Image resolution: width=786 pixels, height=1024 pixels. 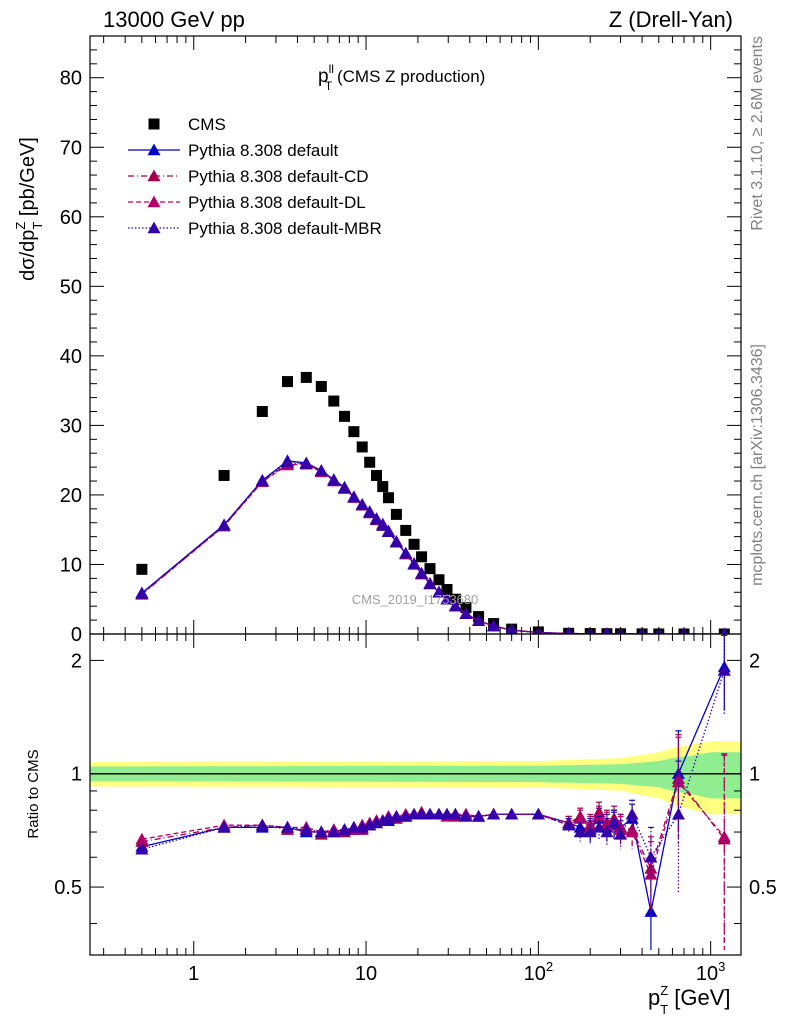 What do you see at coordinates (757, 465) in the screenshot?
I see `mcplots-label: mcplots.cern.ch [arXiv:1306.3436]` at bounding box center [757, 465].